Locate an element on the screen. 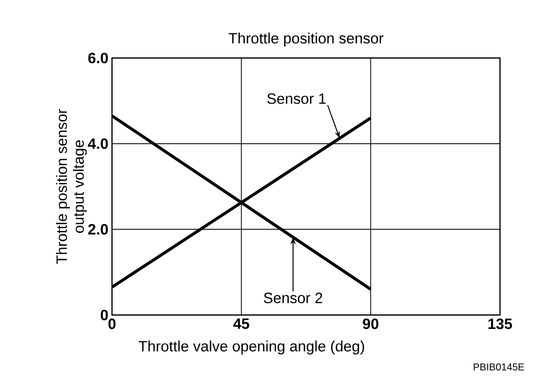 The image size is (560, 388). y-tick-label: 2.0 is located at coordinates (98, 229).